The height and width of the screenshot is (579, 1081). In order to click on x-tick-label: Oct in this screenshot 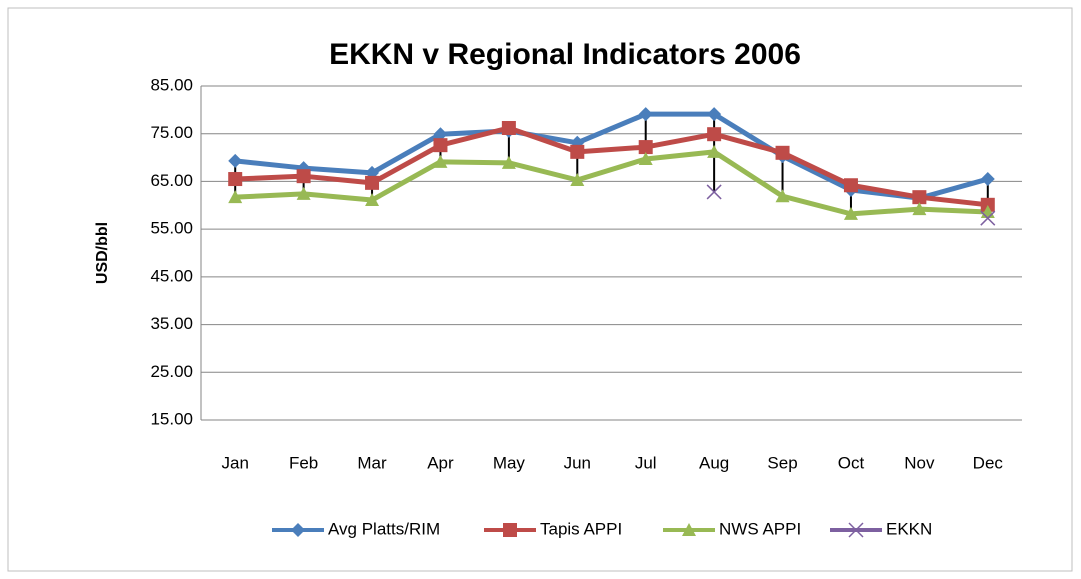, I will do `click(851, 462)`.